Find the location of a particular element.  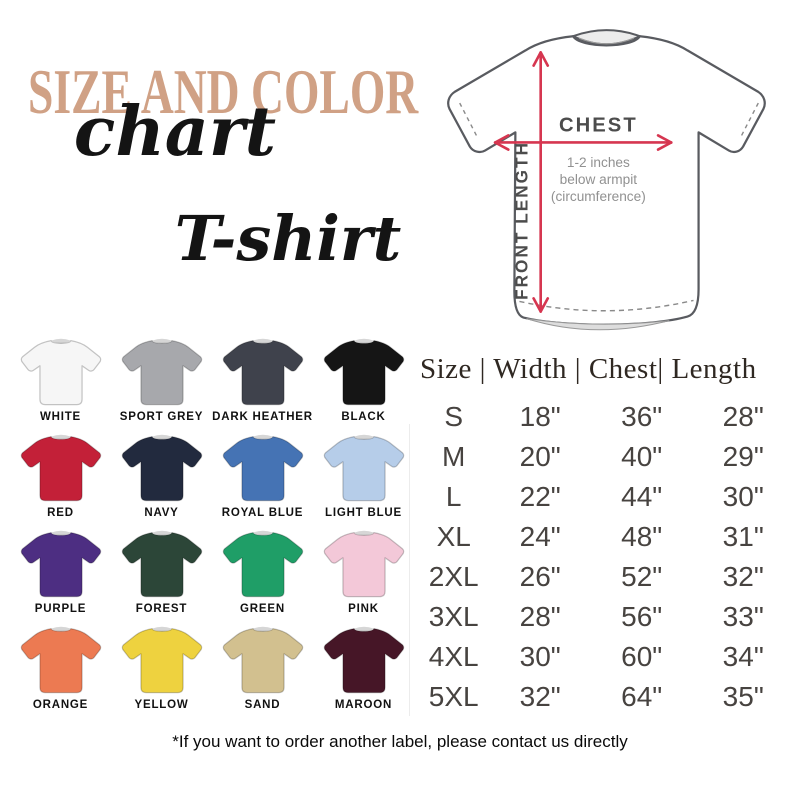

front-length-label: FRONT LENGTH is located at coordinates (522, 220).